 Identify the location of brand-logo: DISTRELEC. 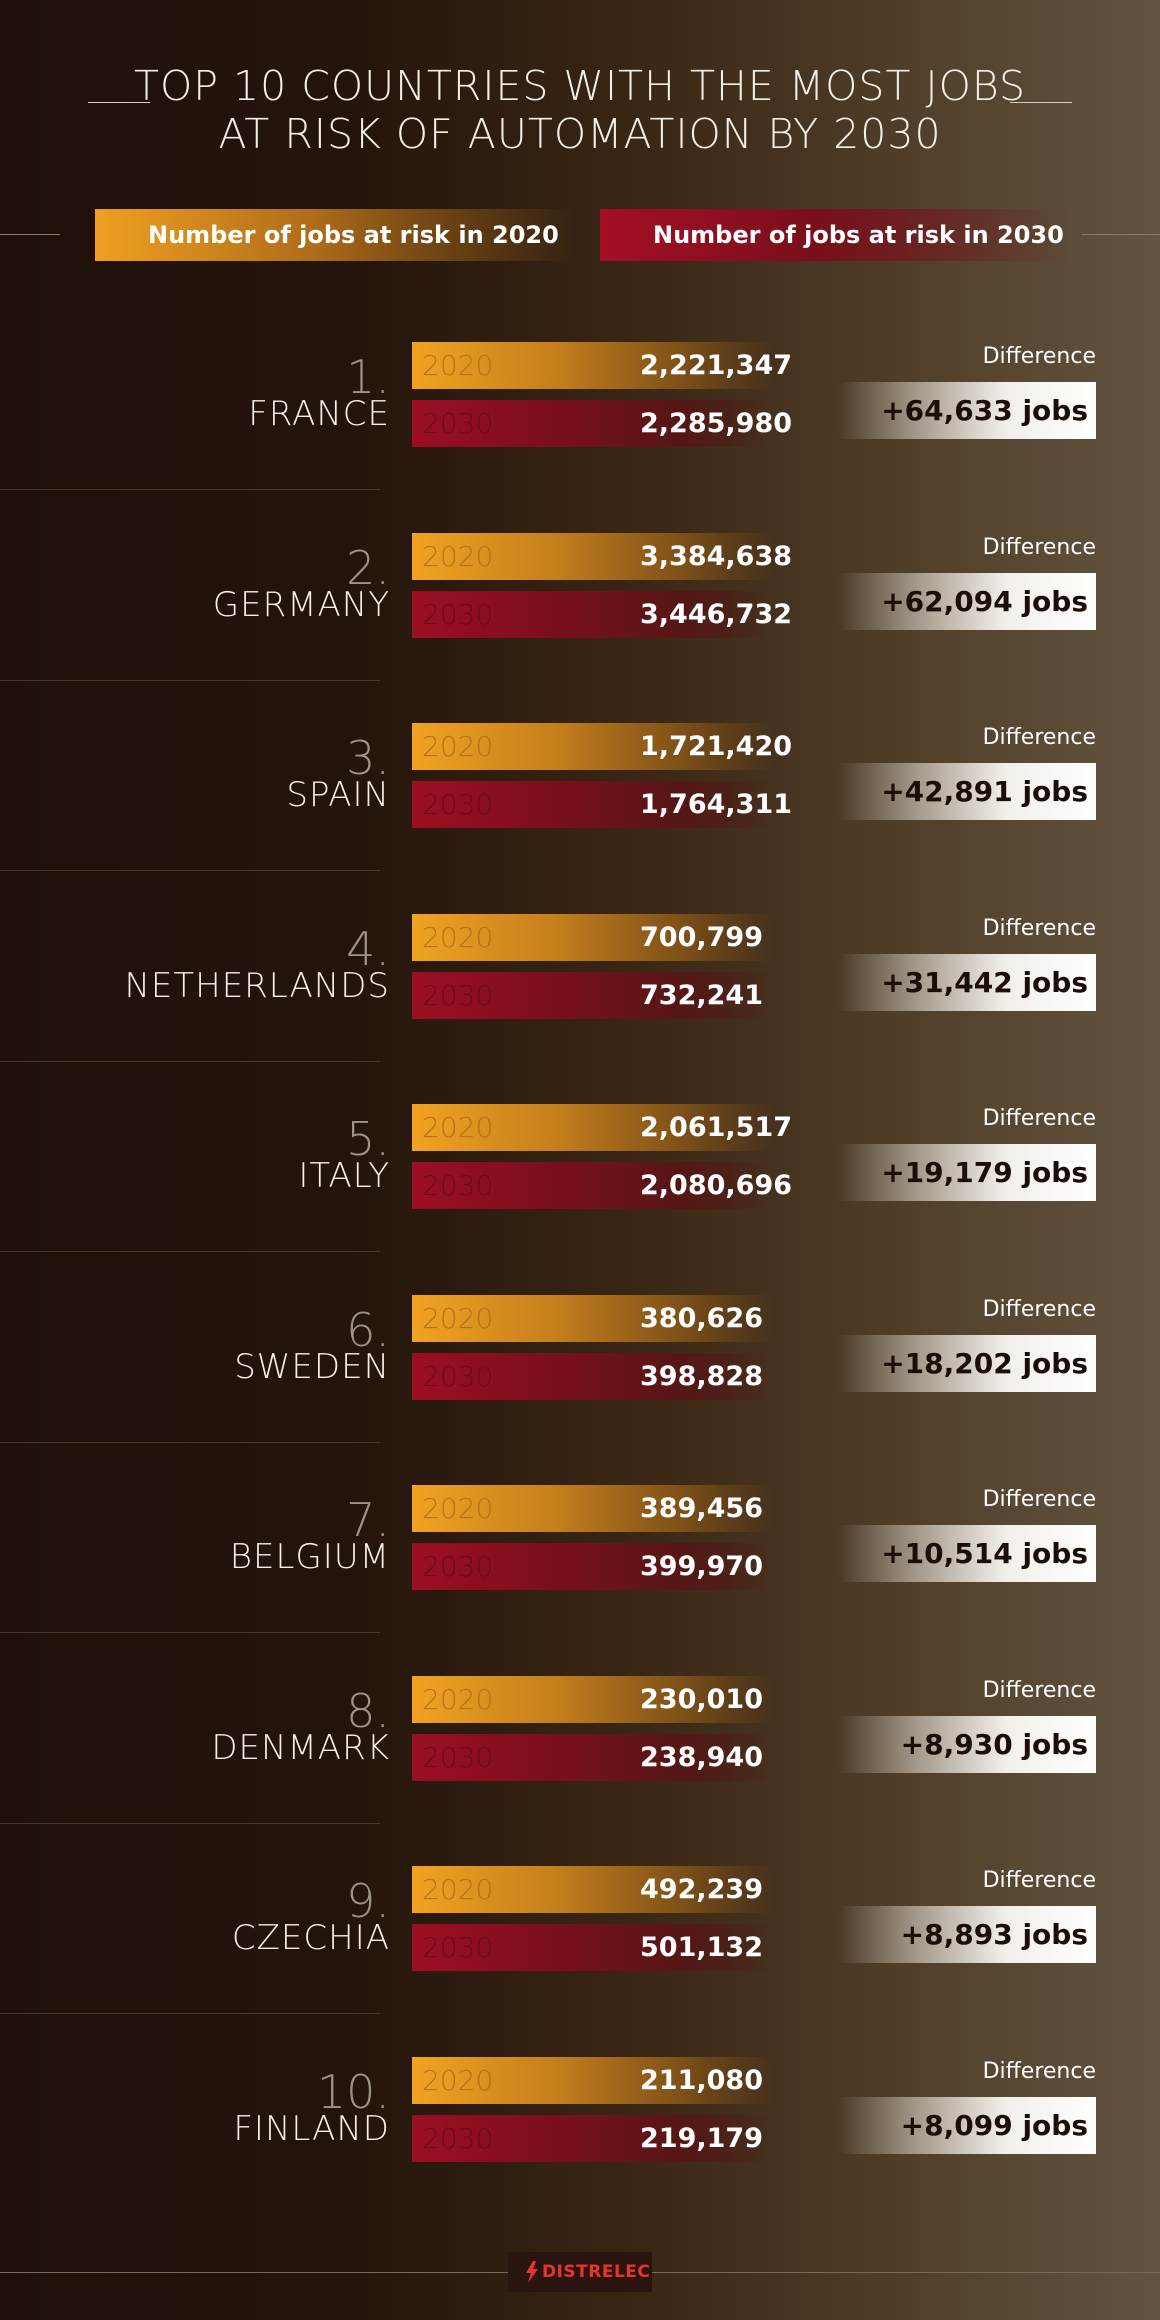
(580, 2272).